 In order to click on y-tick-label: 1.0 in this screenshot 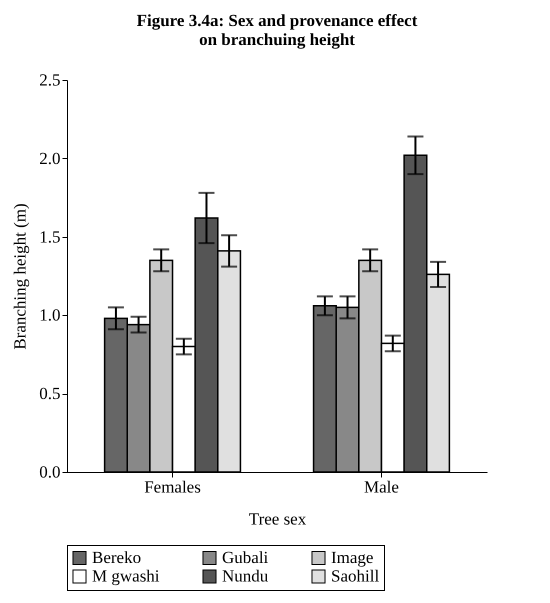, I will do `click(49, 315)`.